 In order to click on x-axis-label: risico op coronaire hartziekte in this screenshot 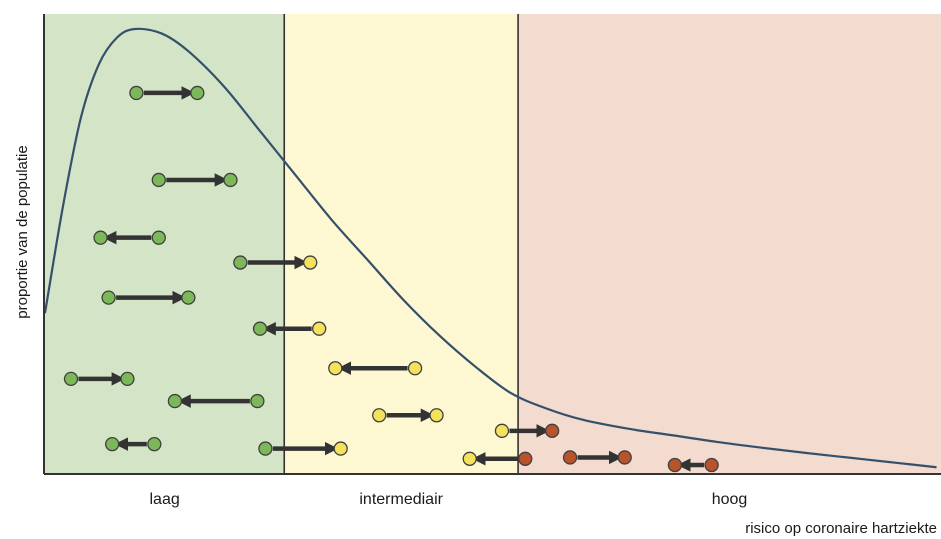, I will do `click(841, 528)`.